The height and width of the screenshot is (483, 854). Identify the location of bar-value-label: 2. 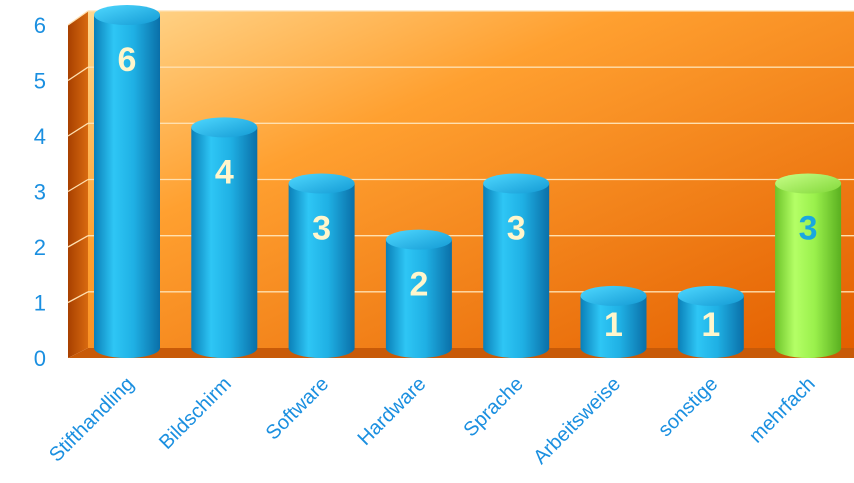
(418, 285).